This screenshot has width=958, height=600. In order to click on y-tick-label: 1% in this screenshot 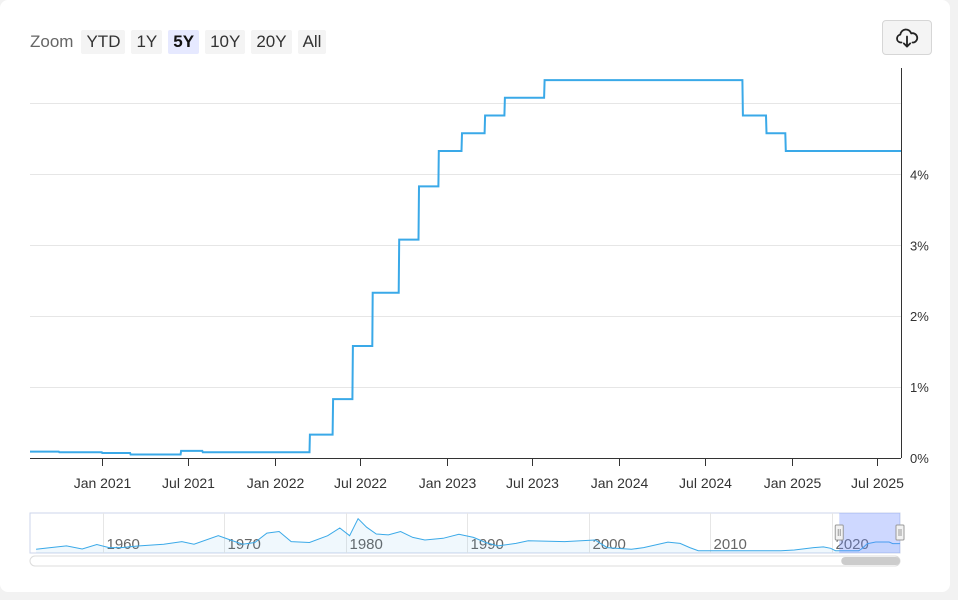, I will do `click(919, 387)`.